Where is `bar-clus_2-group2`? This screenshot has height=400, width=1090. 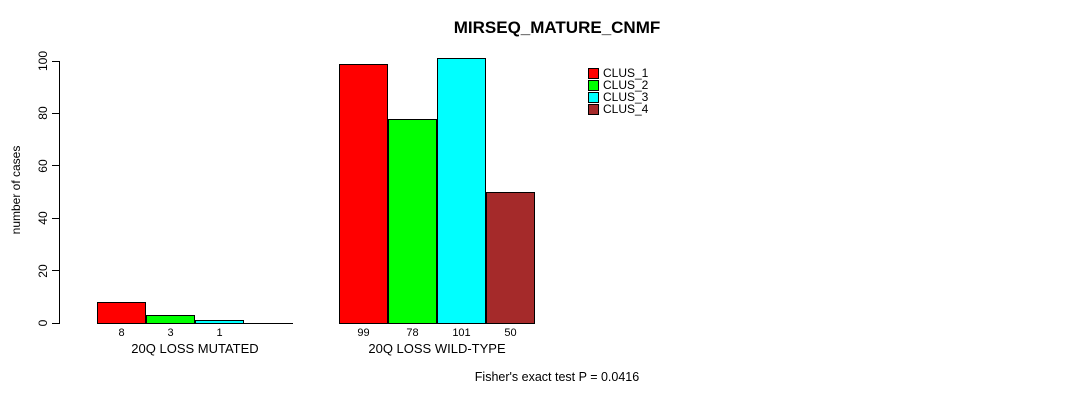
bar-clus_2-group2 is located at coordinates (412, 221).